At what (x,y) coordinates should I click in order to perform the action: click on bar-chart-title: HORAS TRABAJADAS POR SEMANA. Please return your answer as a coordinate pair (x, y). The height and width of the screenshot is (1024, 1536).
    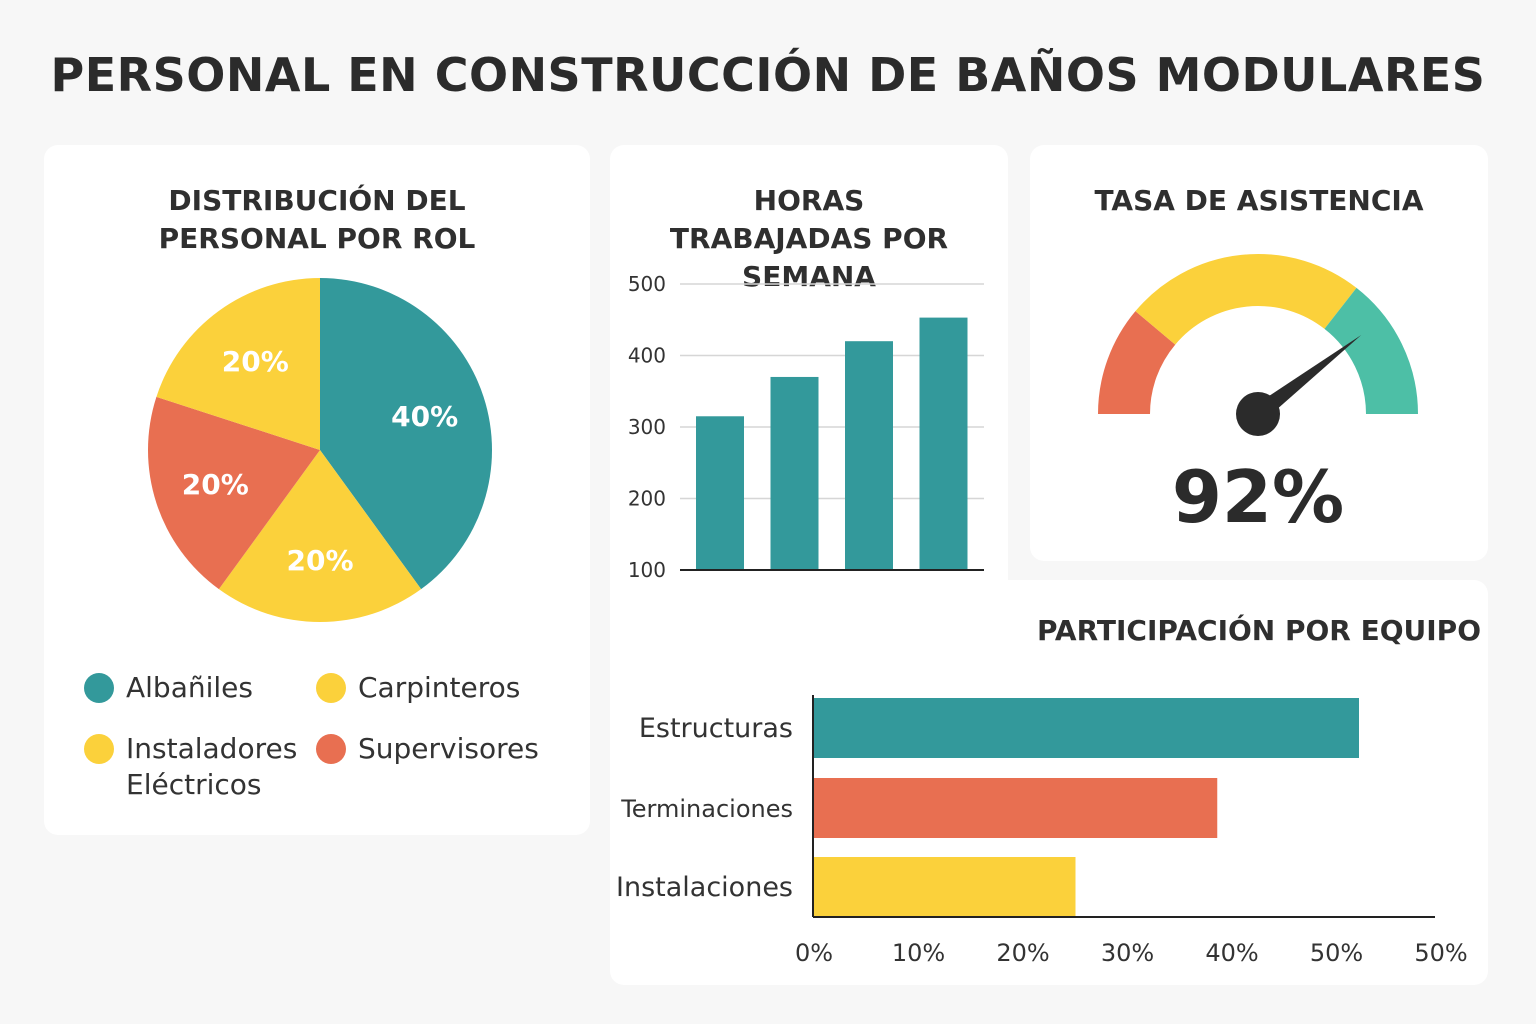
    Looking at the image, I should click on (809, 238).